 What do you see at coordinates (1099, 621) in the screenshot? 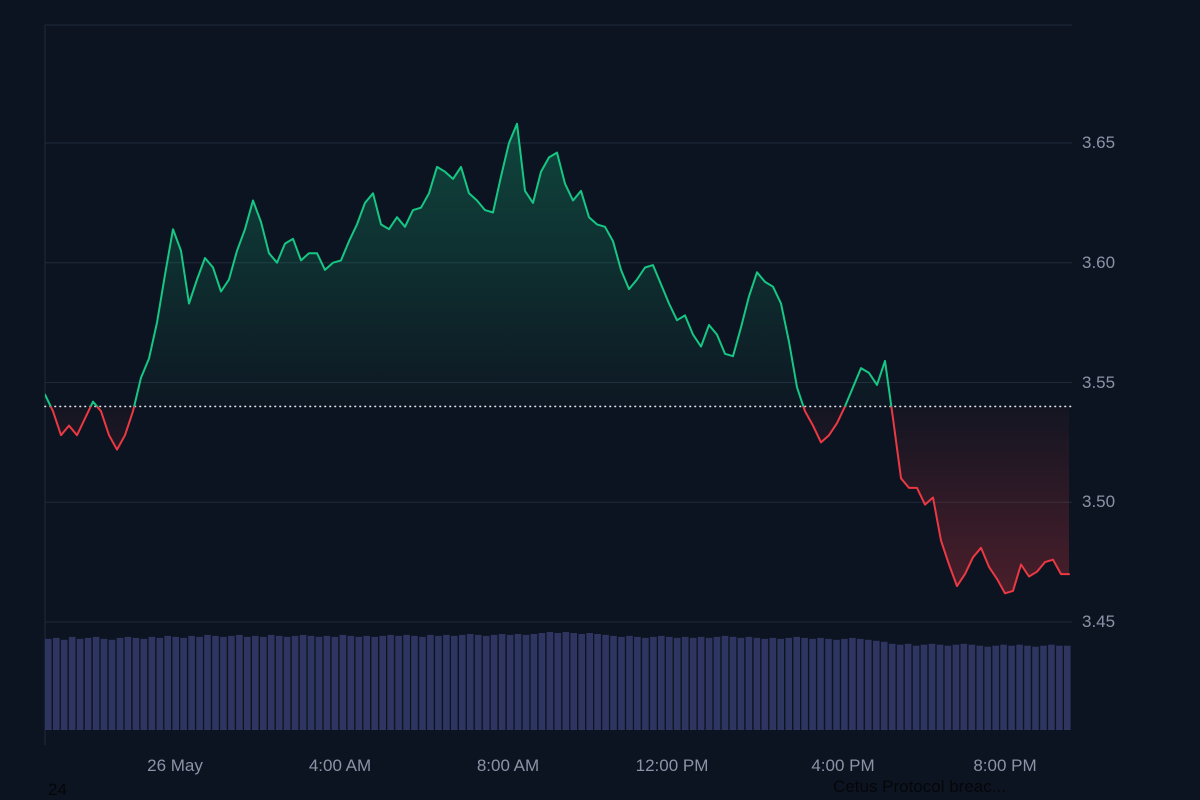
I see `y-tick-label: 3.45` at bounding box center [1099, 621].